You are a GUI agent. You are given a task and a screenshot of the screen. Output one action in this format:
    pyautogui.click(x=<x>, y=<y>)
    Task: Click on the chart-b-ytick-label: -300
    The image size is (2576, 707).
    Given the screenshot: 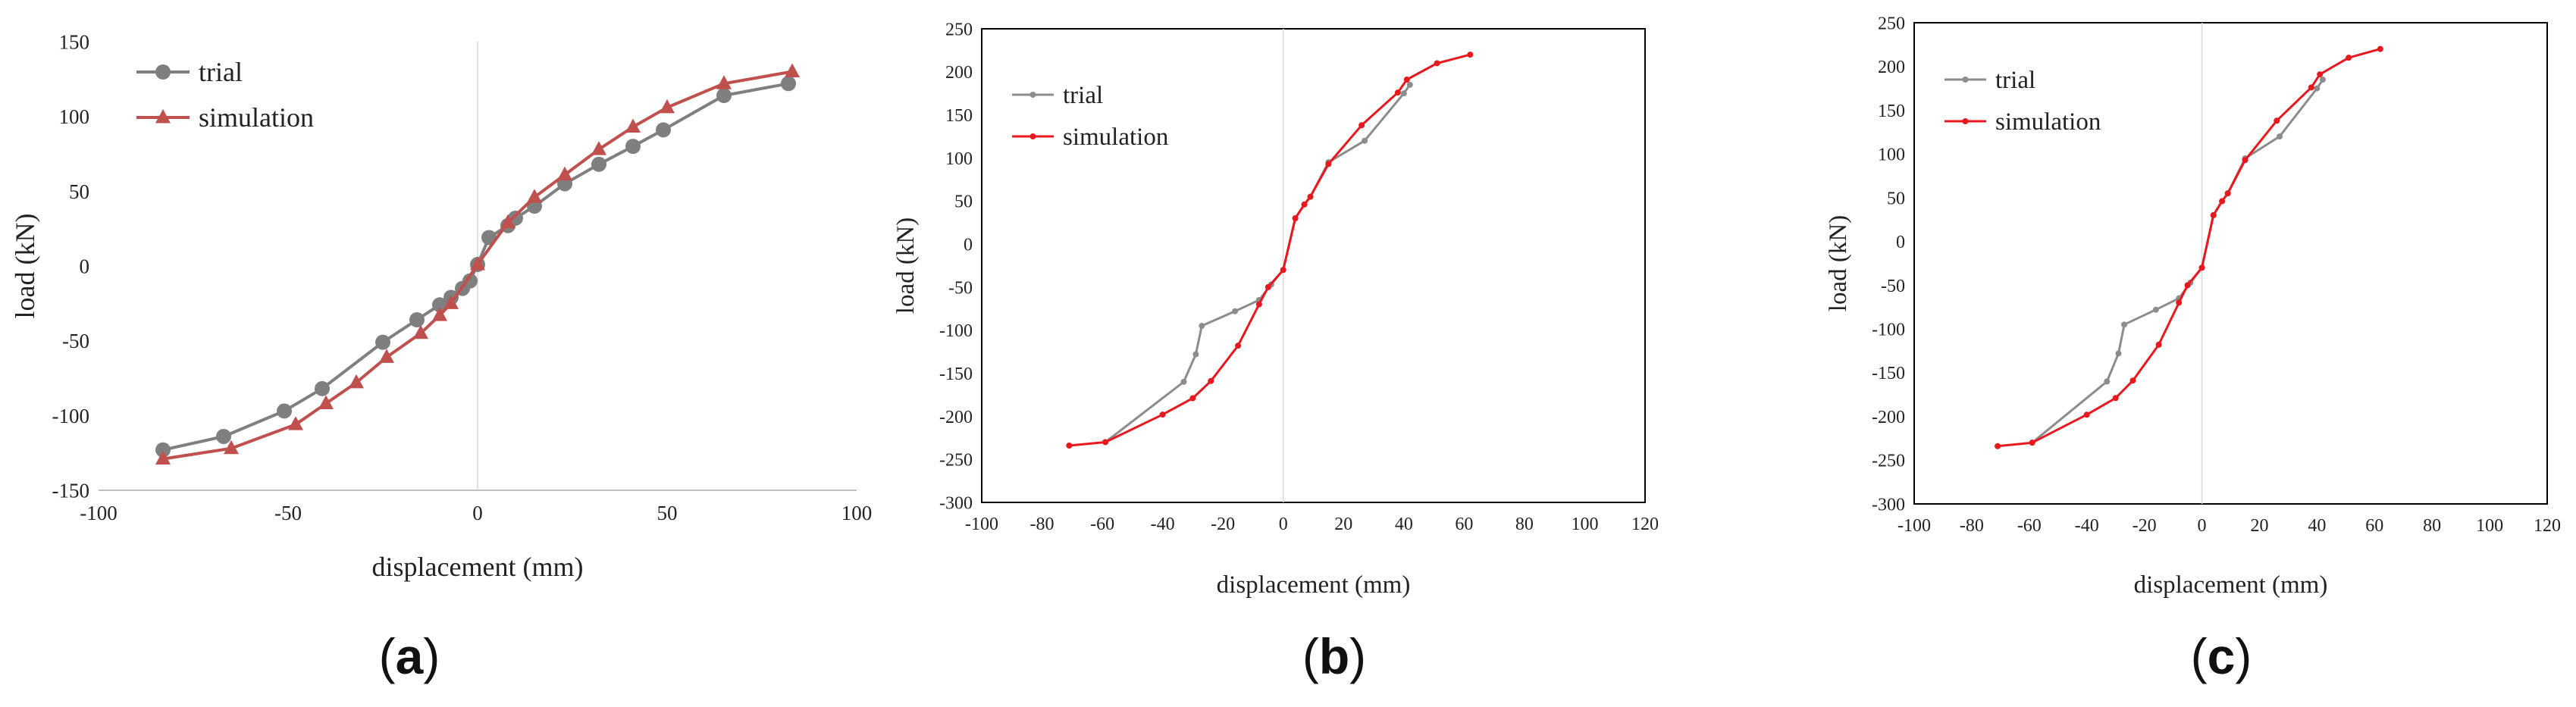 What is the action you would take?
    pyautogui.click(x=956, y=503)
    